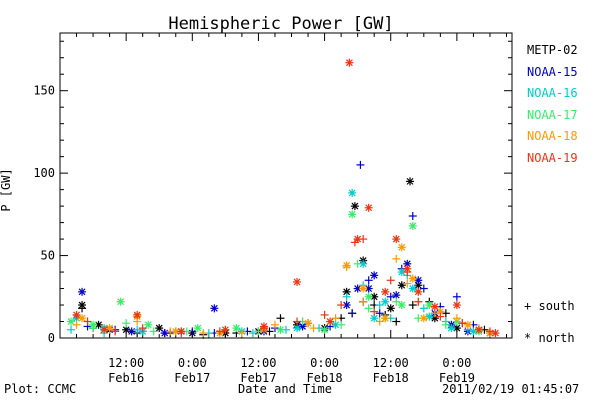 The image size is (600, 400). I want to click on legend-entry: NOAA-17, so click(552, 114).